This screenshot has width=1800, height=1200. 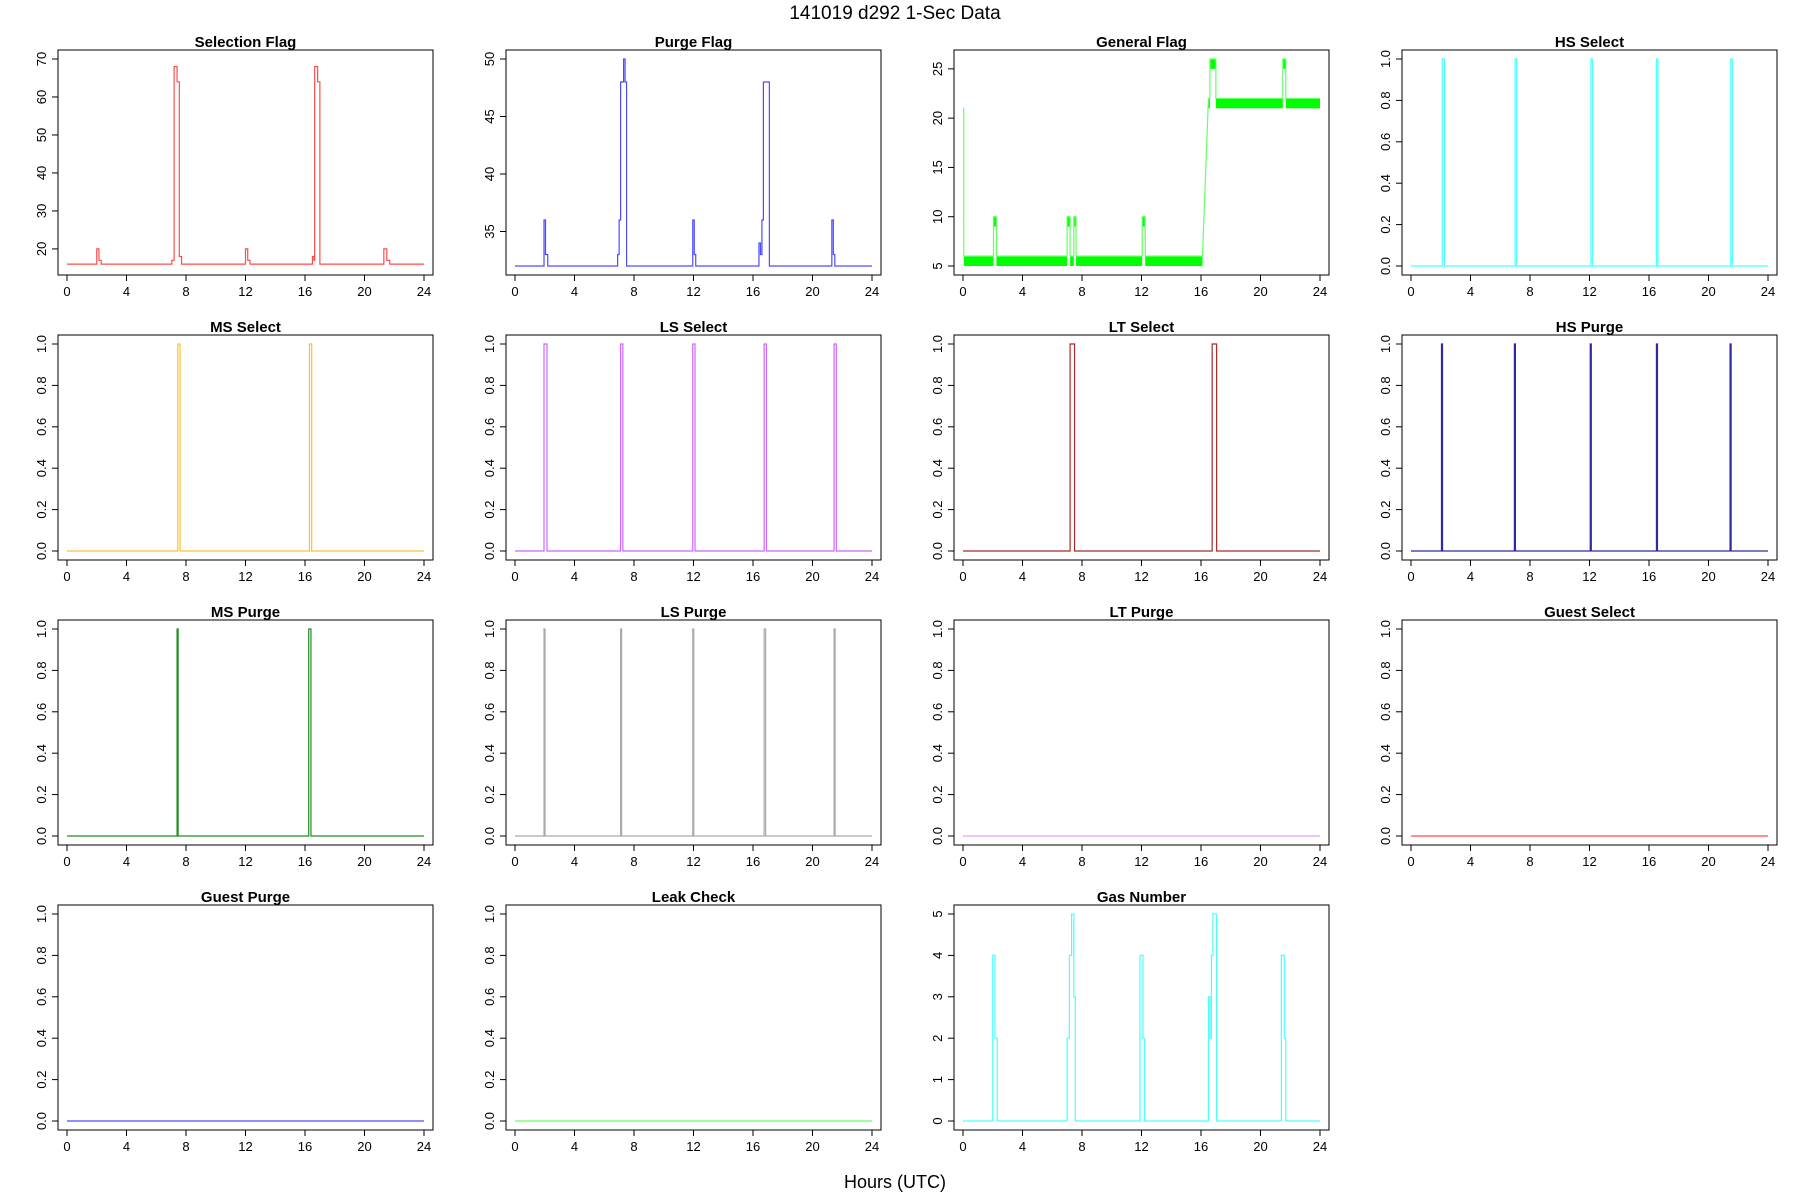 I want to click on y-tick-label: 70, so click(x=41, y=59).